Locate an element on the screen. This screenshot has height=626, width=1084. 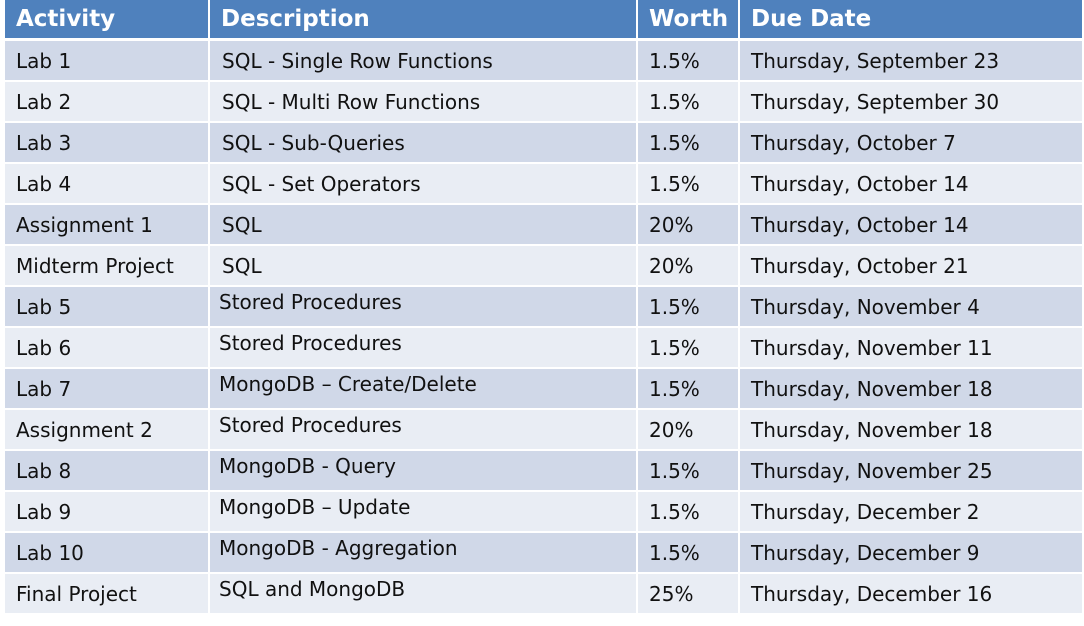
activity-cell-text: Lab 1 is located at coordinates (44, 60).